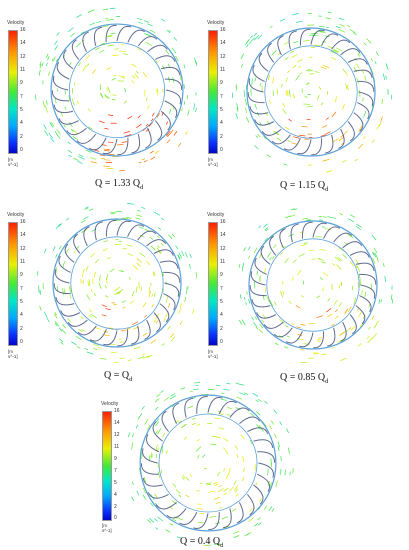  Describe the element at coordinates (117, 411) in the screenshot. I see `tick-label: 16` at that location.